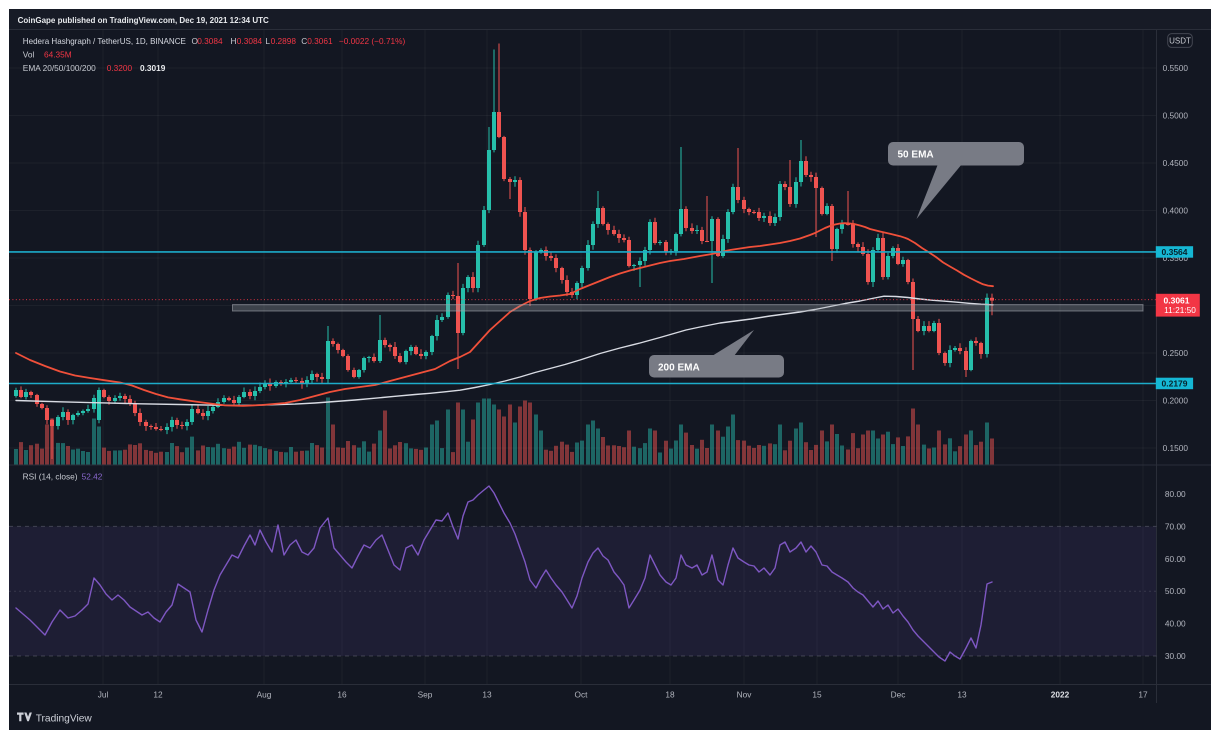 The height and width of the screenshot is (740, 1220). What do you see at coordinates (1175, 494) in the screenshot?
I see `svg-text: 80.00` at bounding box center [1175, 494].